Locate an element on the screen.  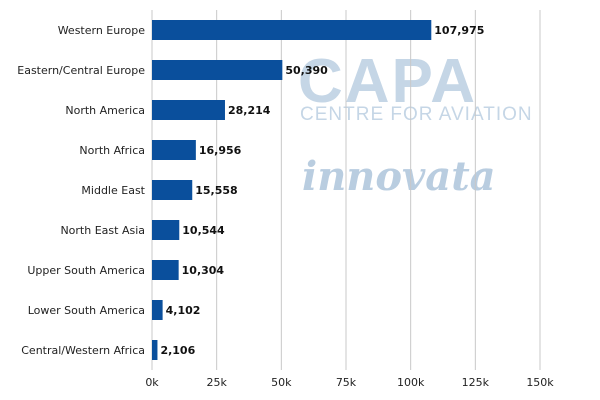
data-label: 28,214 is located at coordinates (249, 110).